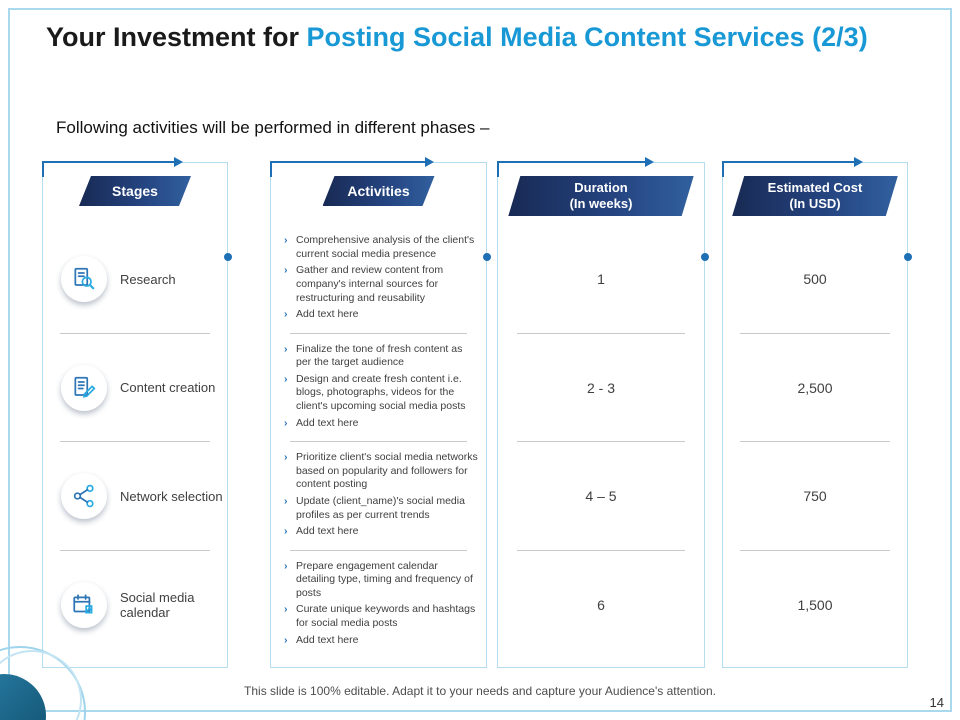 Image resolution: width=960 pixels, height=720 pixels. What do you see at coordinates (148, 279) in the screenshot?
I see `stage-label: Research` at bounding box center [148, 279].